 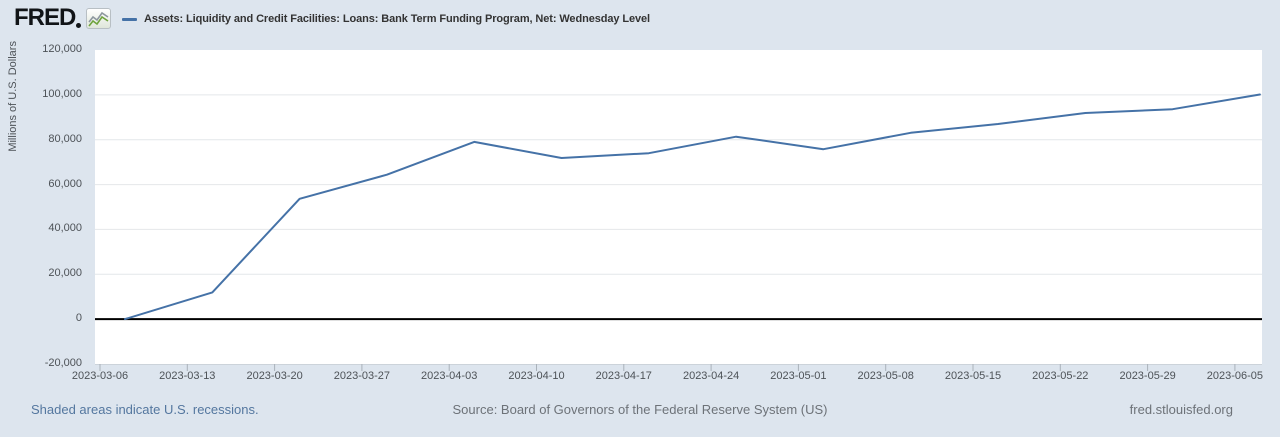 I want to click on line-chart-icon, so click(x=99, y=18).